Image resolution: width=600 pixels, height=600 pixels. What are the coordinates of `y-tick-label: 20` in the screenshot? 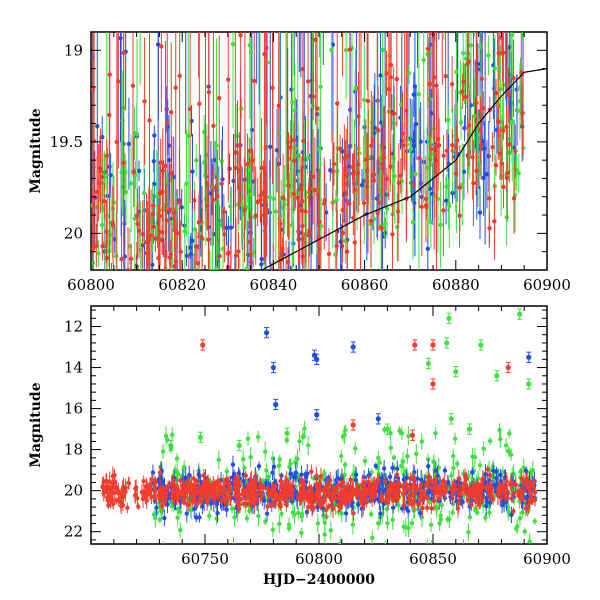 It's located at (73, 233).